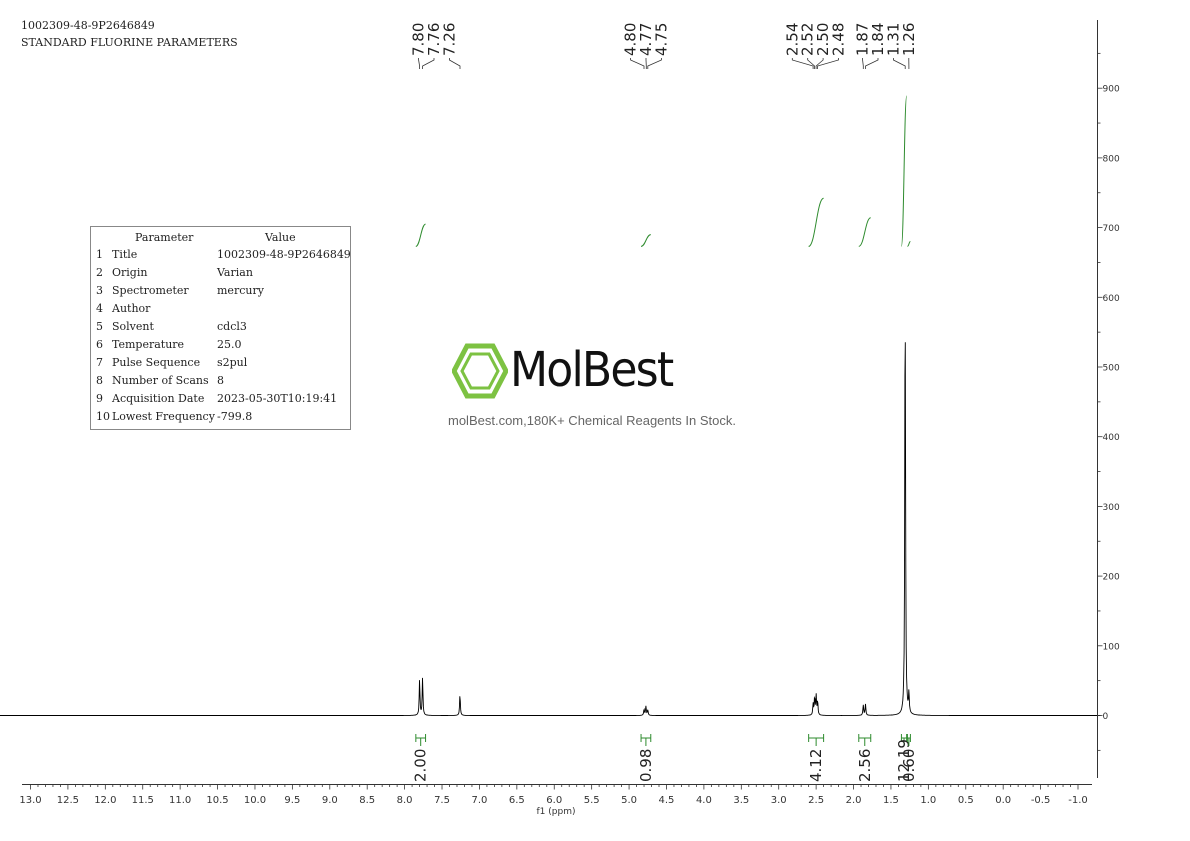  Describe the element at coordinates (891, 800) in the screenshot. I see `x-tick-label: 1.5` at that location.